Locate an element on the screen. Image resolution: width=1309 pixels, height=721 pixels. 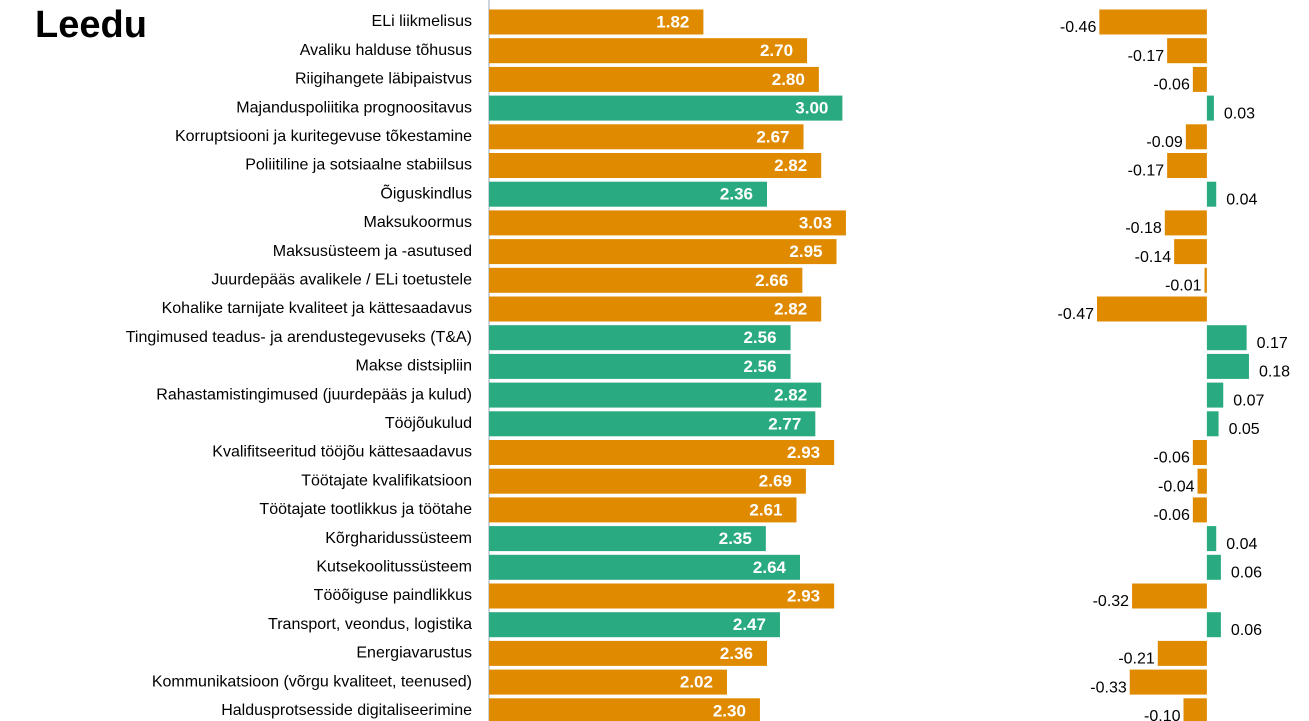
category-label: Õiguskindlus is located at coordinates (426, 192).